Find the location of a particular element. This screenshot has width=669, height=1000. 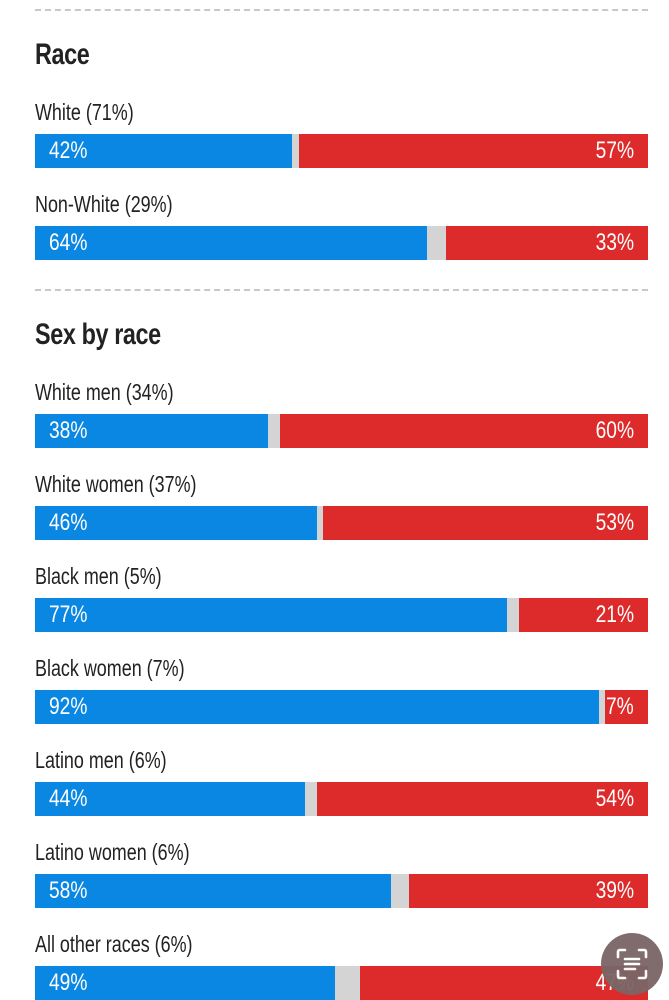

dem-value-label: 92% is located at coordinates (68, 706).